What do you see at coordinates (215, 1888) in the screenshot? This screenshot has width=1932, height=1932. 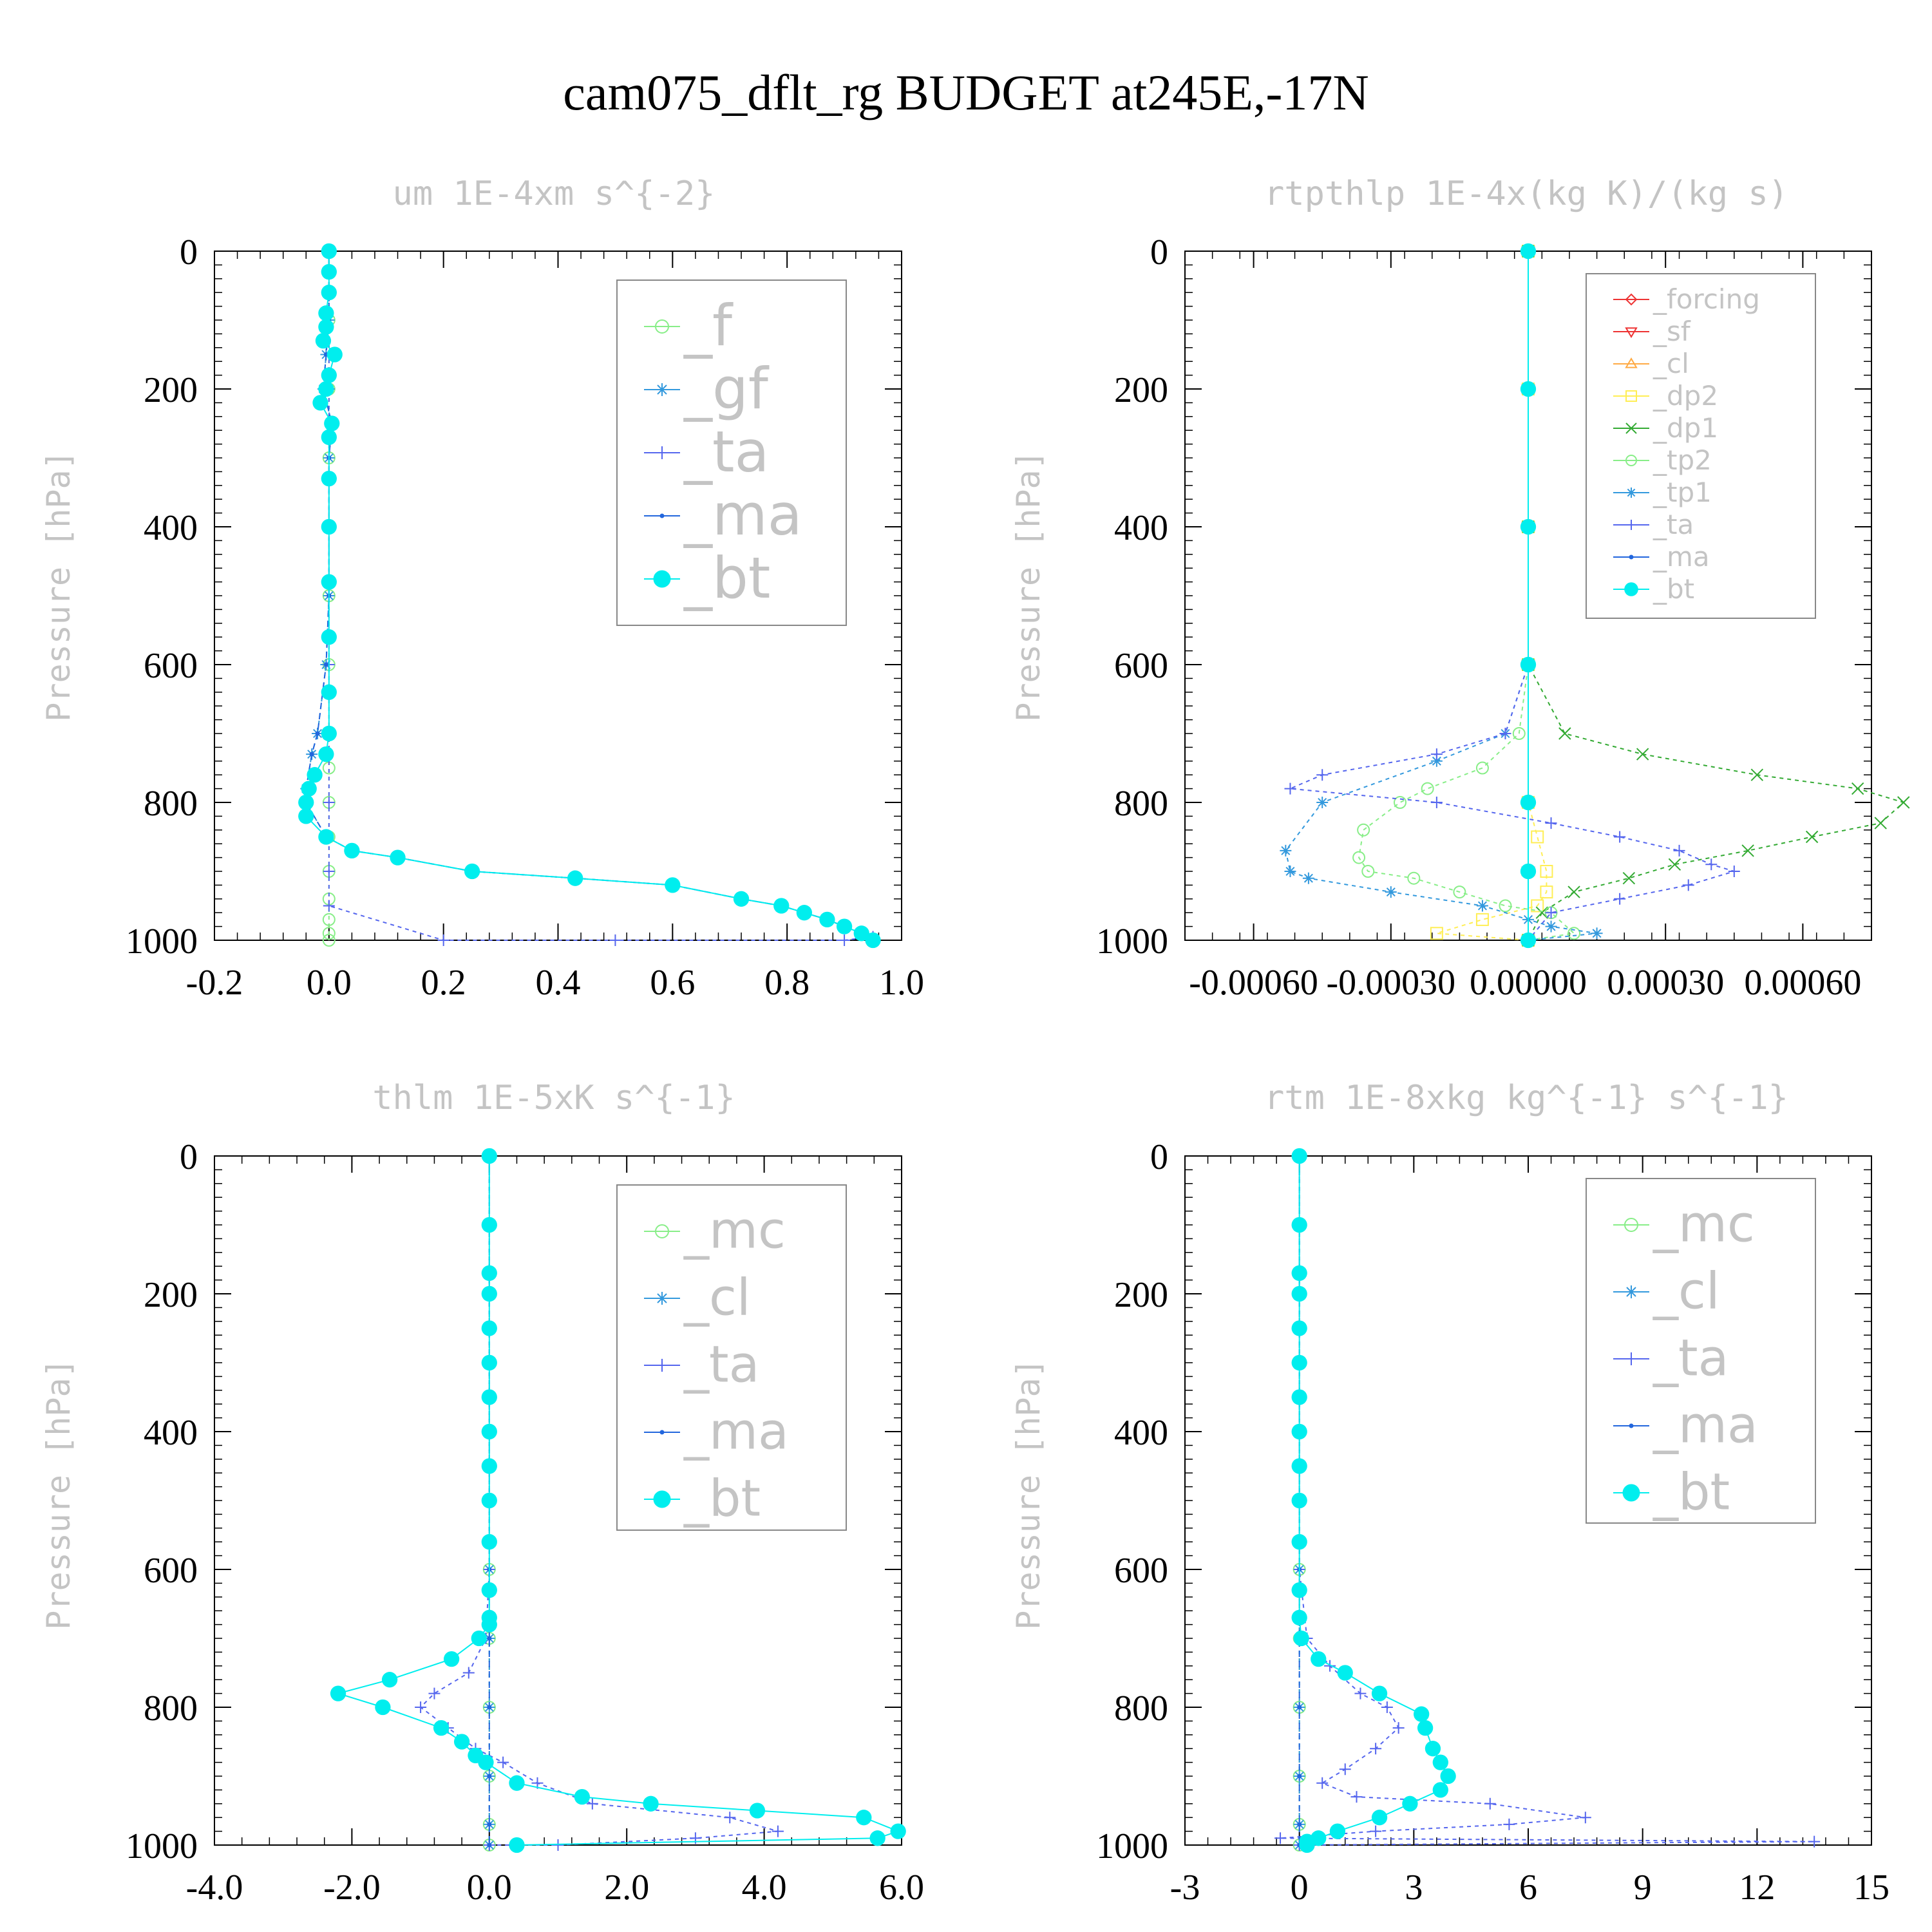 I see `x-tick-label: -4.0` at bounding box center [215, 1888].